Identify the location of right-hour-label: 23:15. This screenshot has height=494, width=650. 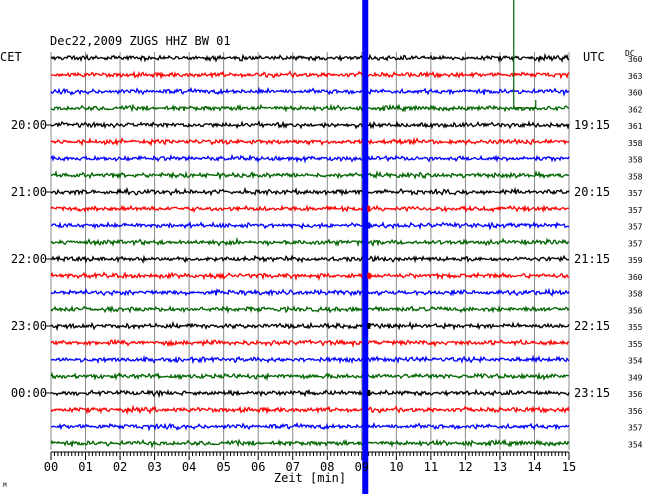
(592, 393).